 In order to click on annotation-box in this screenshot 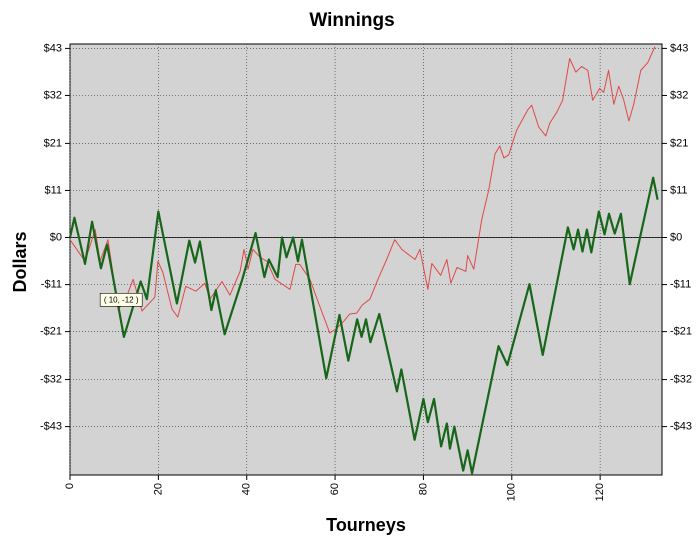, I will do `click(121, 299)`.